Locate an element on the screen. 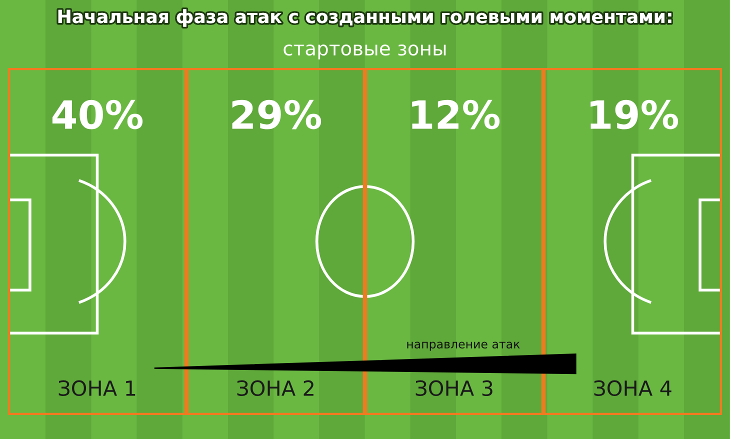 The width and height of the screenshot is (730, 439). data-label: 19% is located at coordinates (634, 115).